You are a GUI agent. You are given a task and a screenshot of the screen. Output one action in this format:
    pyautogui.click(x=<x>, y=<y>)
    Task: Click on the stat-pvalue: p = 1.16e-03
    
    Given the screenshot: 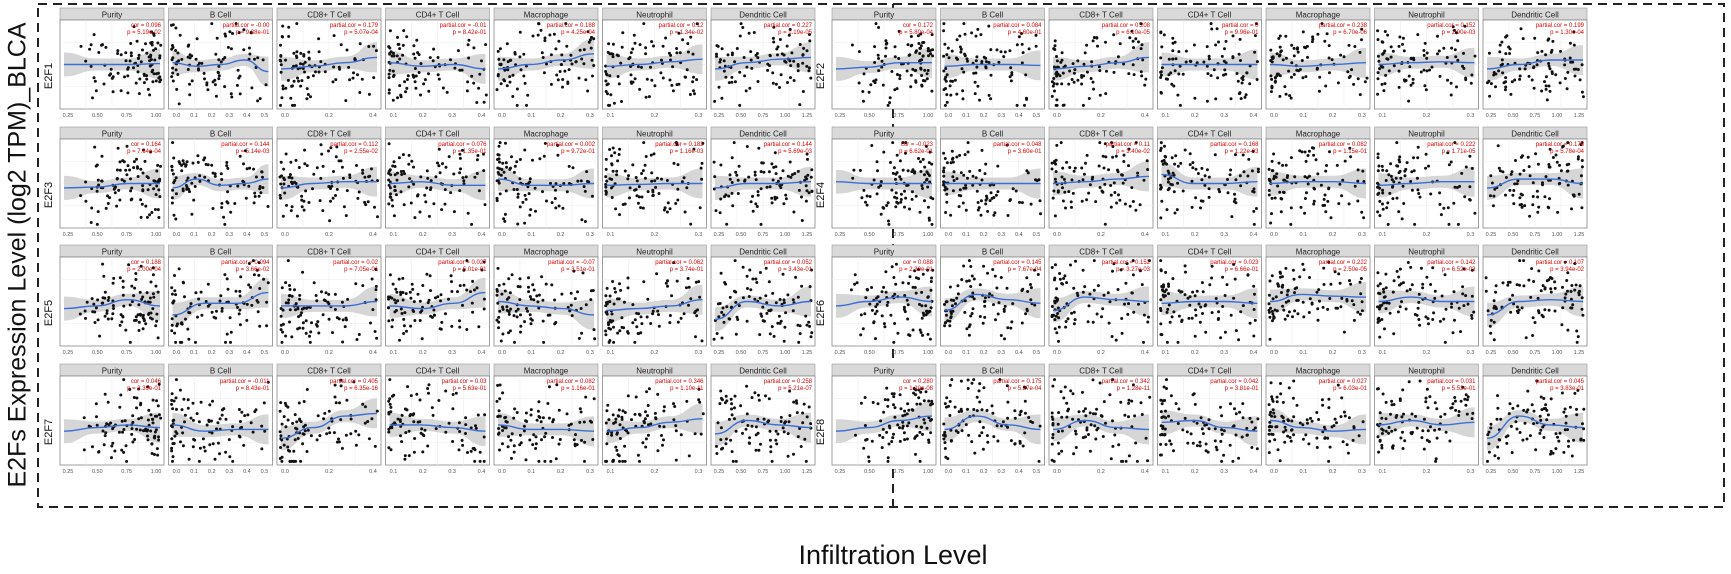 What is the action you would take?
    pyautogui.click(x=687, y=152)
    